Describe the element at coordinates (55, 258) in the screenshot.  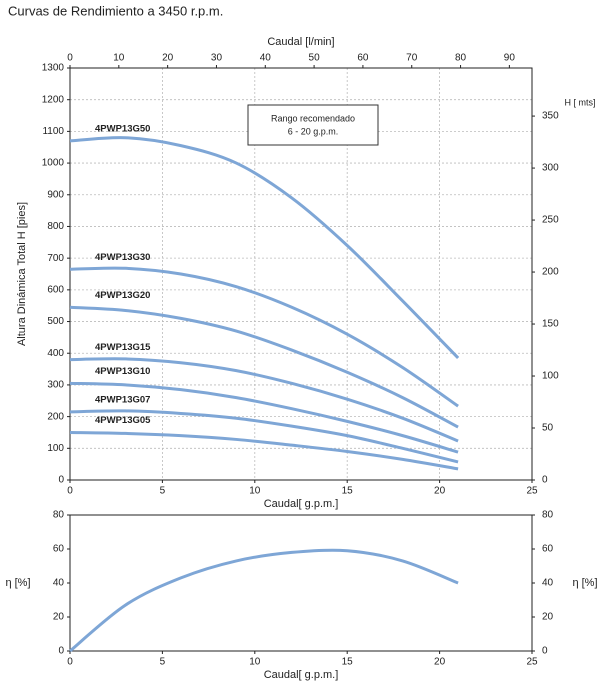
I see `y-tick-label: 700` at that location.